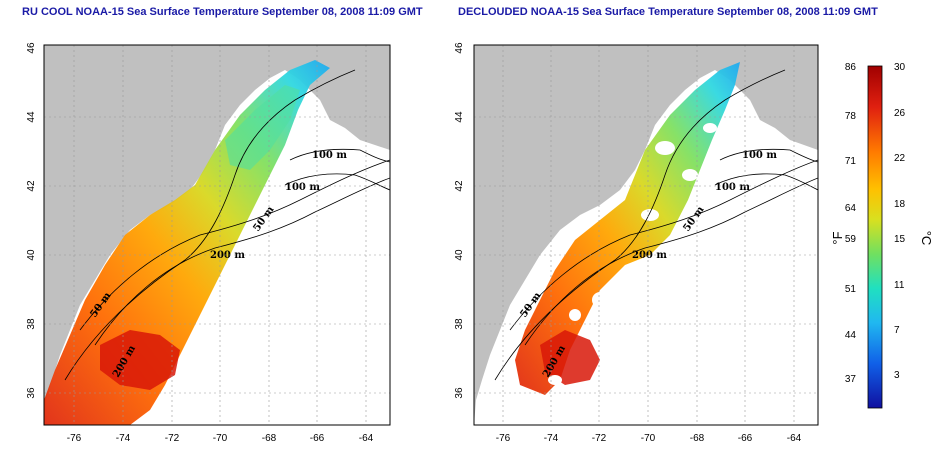  What do you see at coordinates (900, 158) in the screenshot?
I see `celsius-tick: 22` at bounding box center [900, 158].